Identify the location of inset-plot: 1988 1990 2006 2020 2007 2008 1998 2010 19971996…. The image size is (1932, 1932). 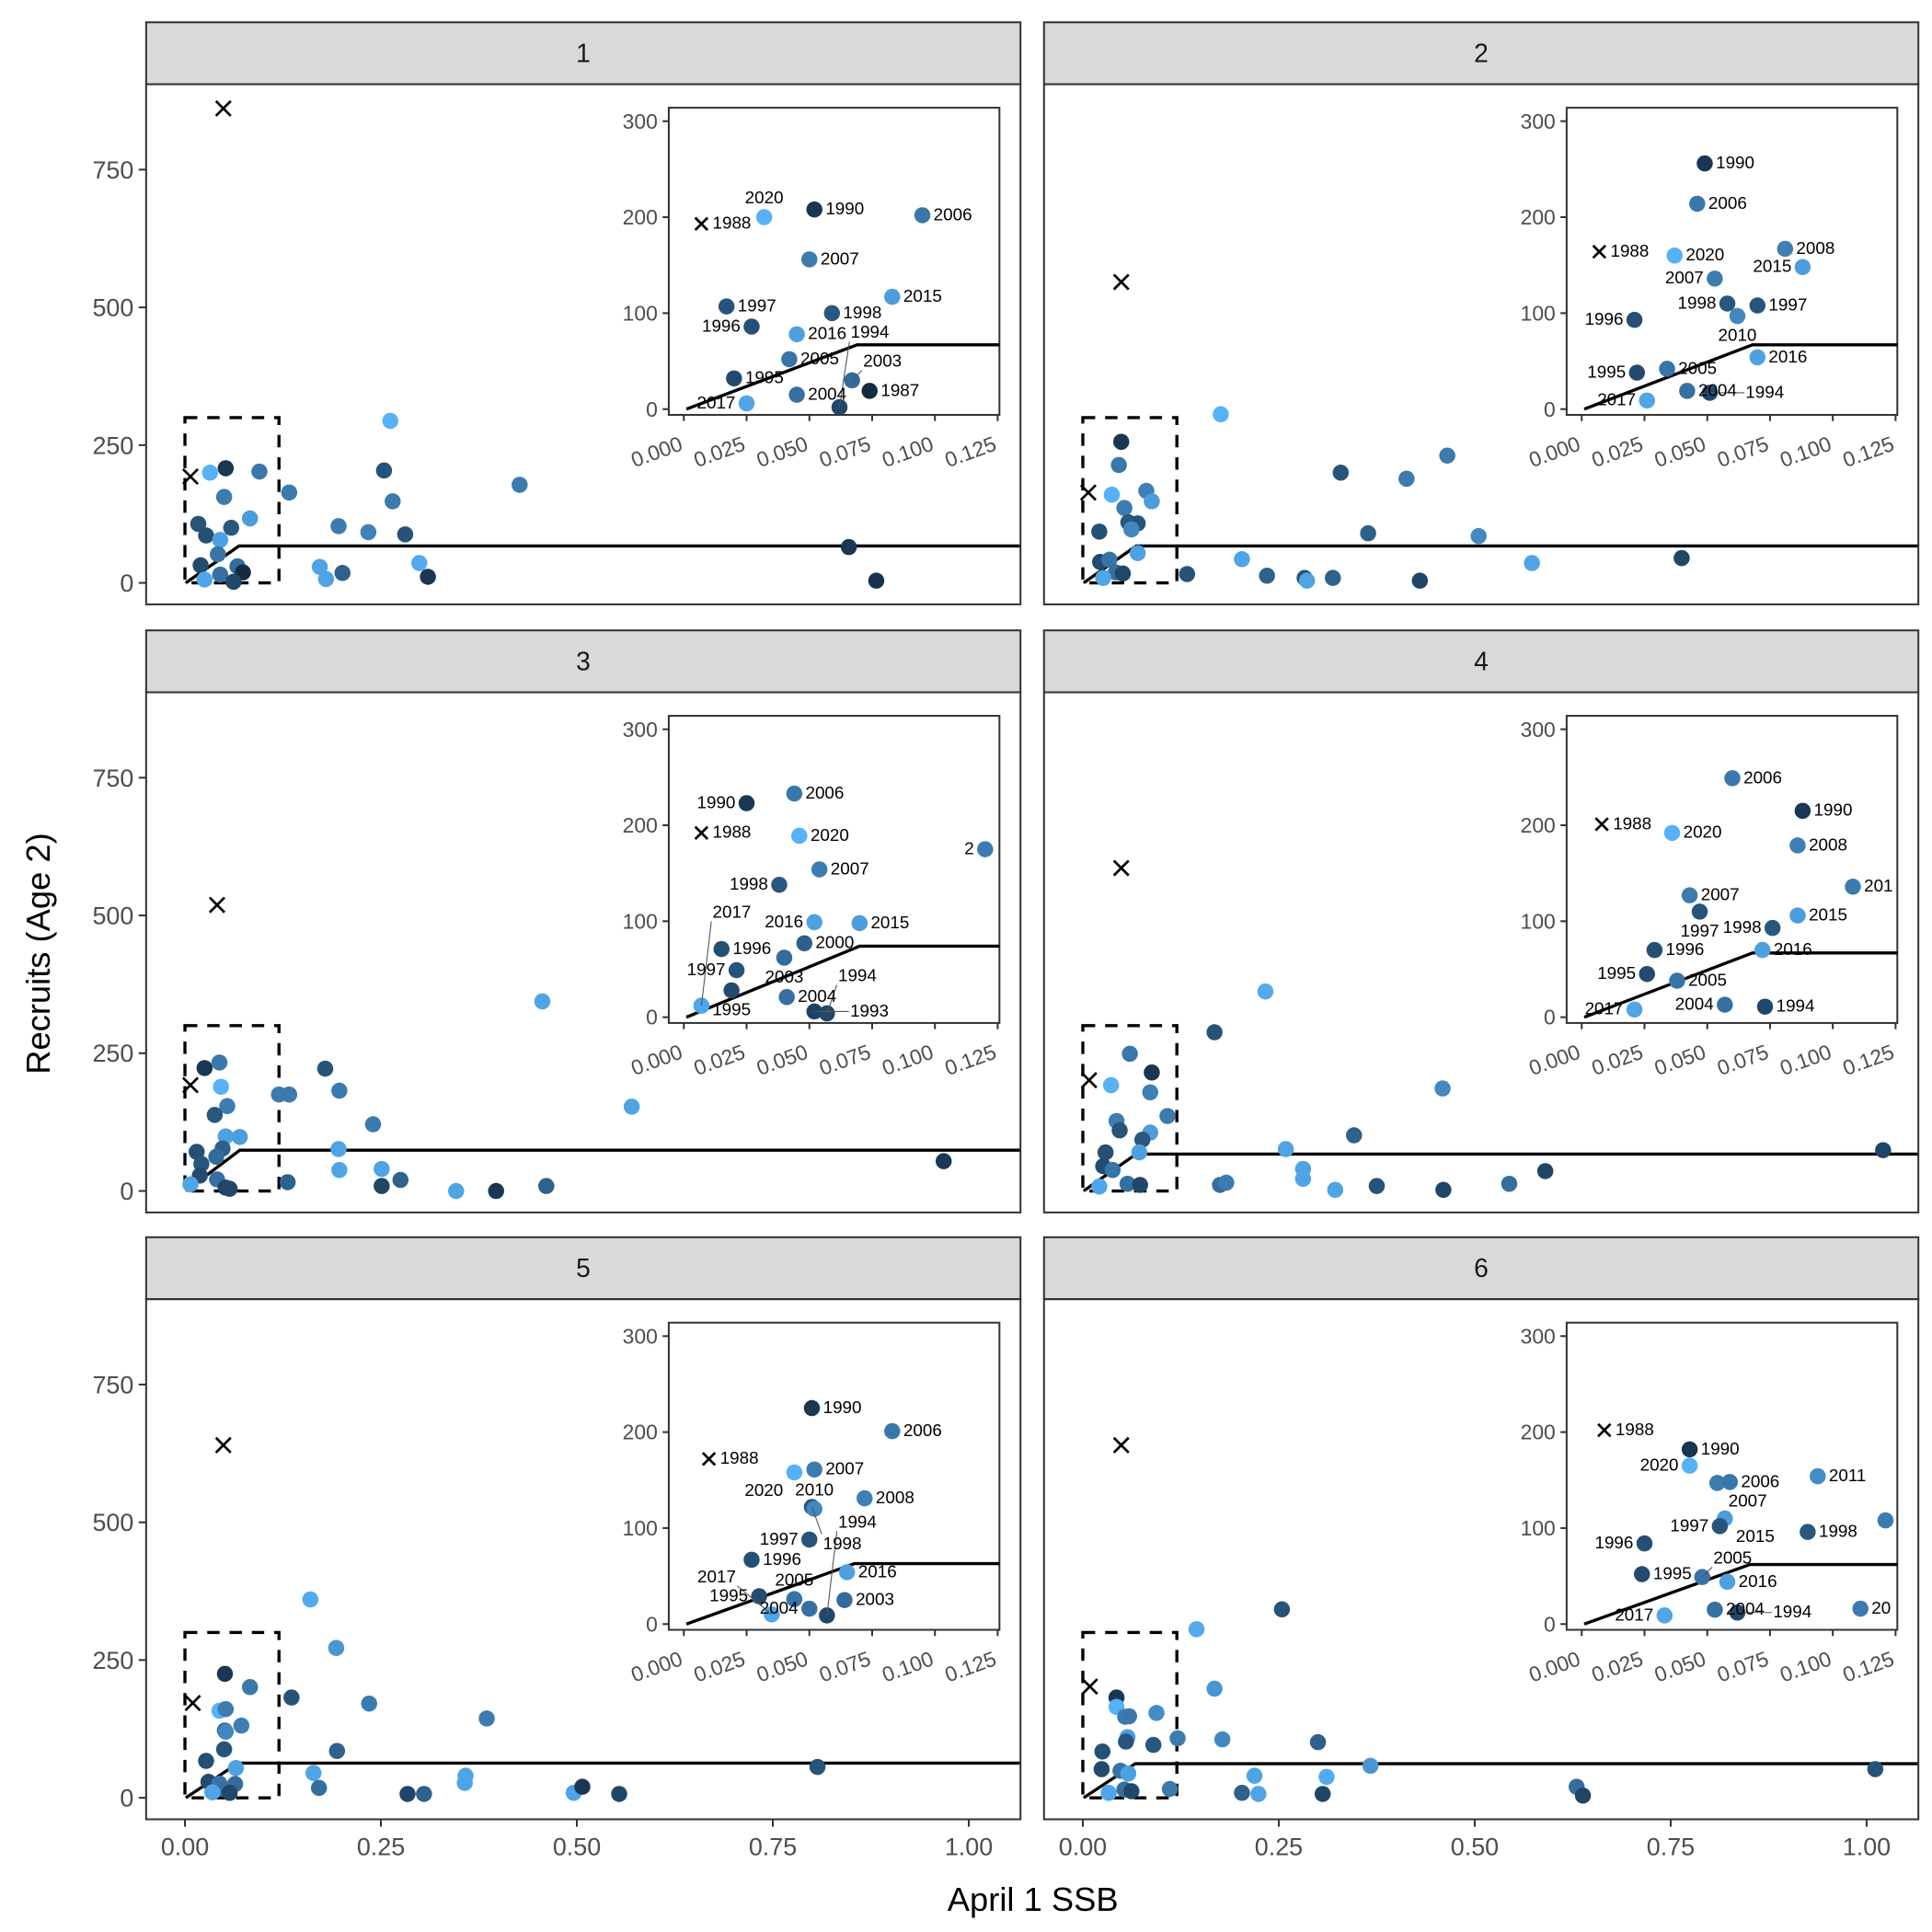
(812, 1504).